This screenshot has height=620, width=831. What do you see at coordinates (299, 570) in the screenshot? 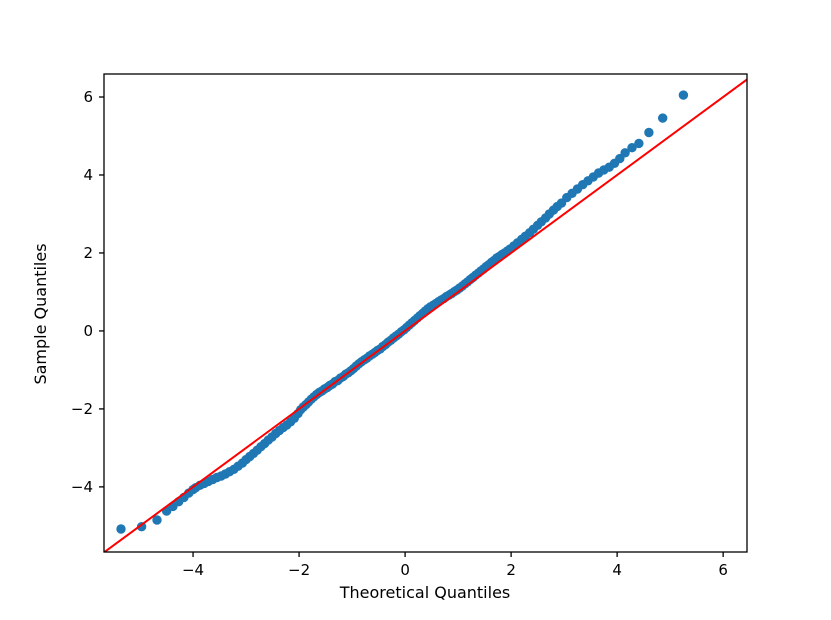
I see `x-tick-label: −2` at bounding box center [299, 570].